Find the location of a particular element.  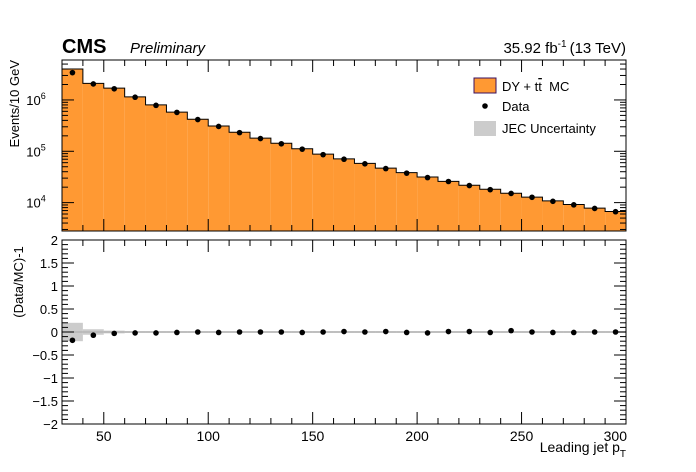

ratio-y-tick-label: 0 is located at coordinates (54, 332).